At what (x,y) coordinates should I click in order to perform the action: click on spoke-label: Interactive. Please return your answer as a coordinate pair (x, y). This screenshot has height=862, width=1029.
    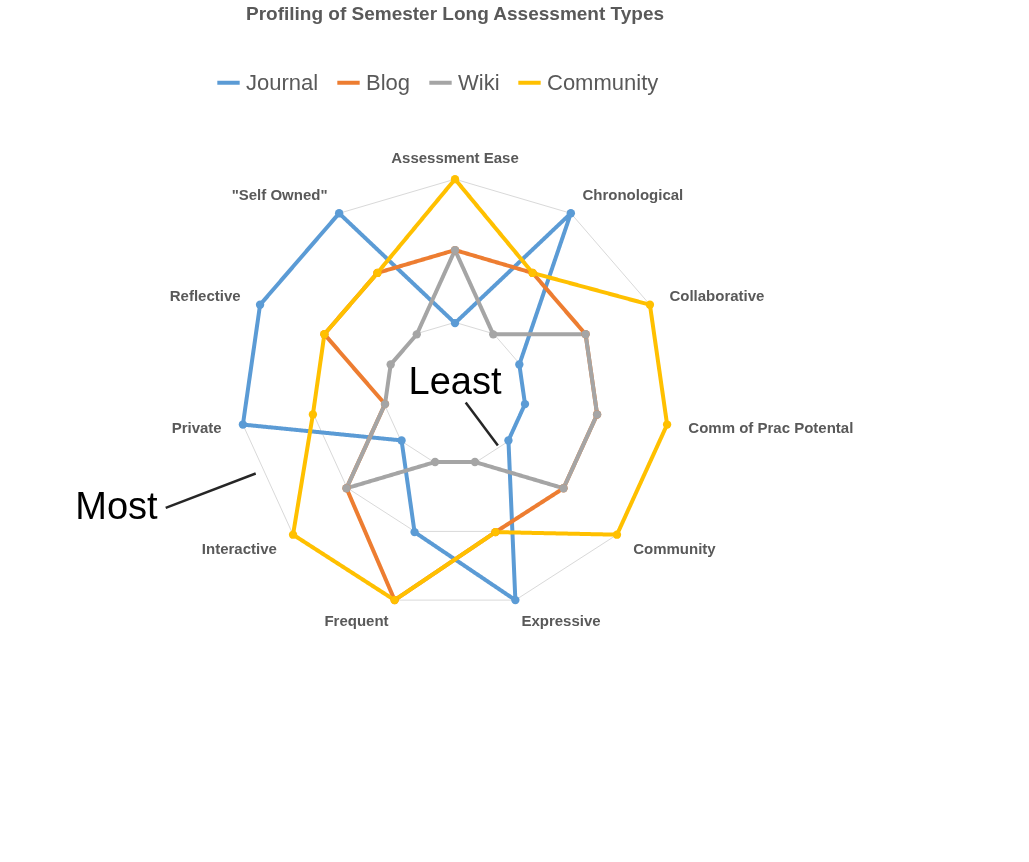
    Looking at the image, I should click on (239, 548).